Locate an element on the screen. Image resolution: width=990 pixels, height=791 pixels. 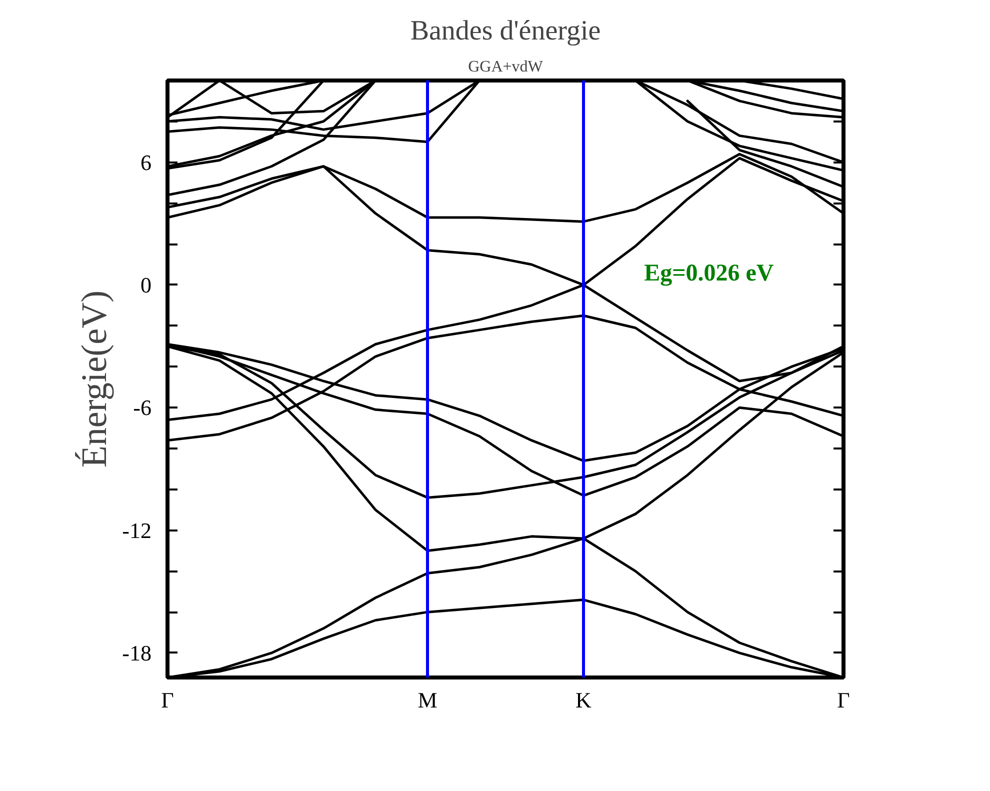
chart-subtitle: GGA+vdW is located at coordinates (506, 67).